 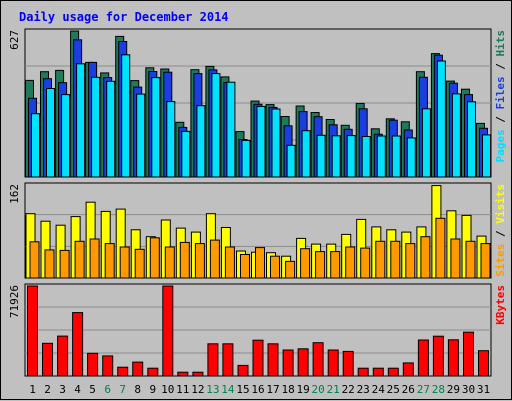 What do you see at coordinates (14, 194) in the screenshot?
I see `y-max-label: 162` at bounding box center [14, 194].